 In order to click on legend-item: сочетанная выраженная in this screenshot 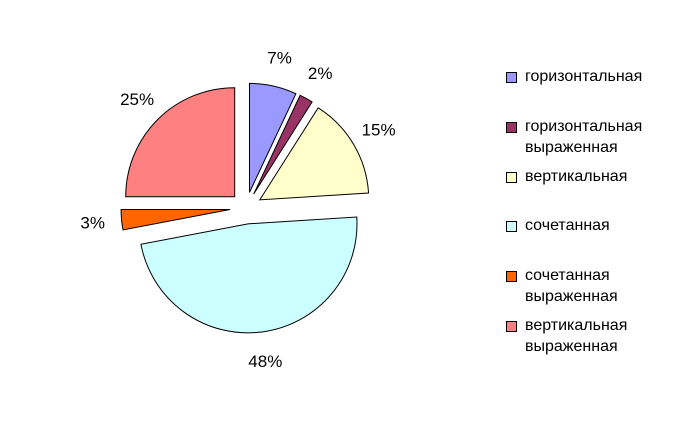, I will do `click(590, 286)`.